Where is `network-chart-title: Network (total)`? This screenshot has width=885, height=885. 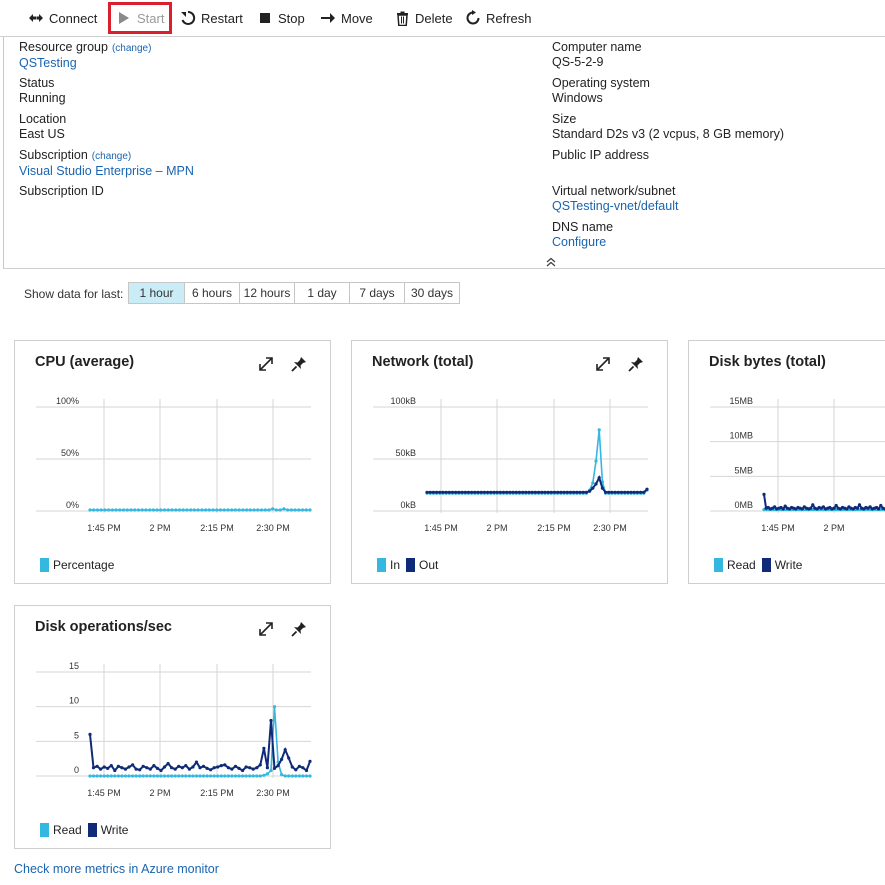
network-chart-title: Network (total) is located at coordinates (423, 362).